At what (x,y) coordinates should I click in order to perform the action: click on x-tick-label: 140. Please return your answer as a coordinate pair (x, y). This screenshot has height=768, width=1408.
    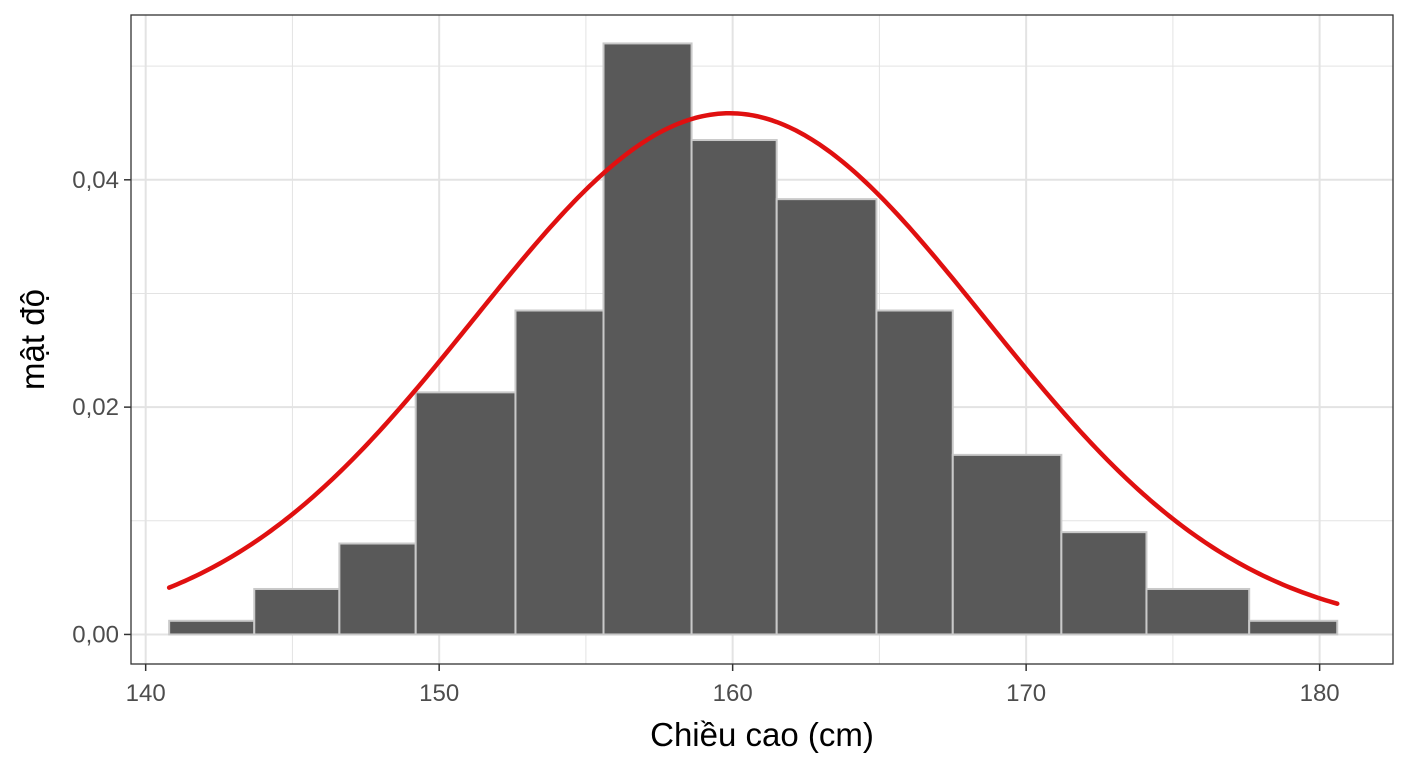
    Looking at the image, I should click on (146, 693).